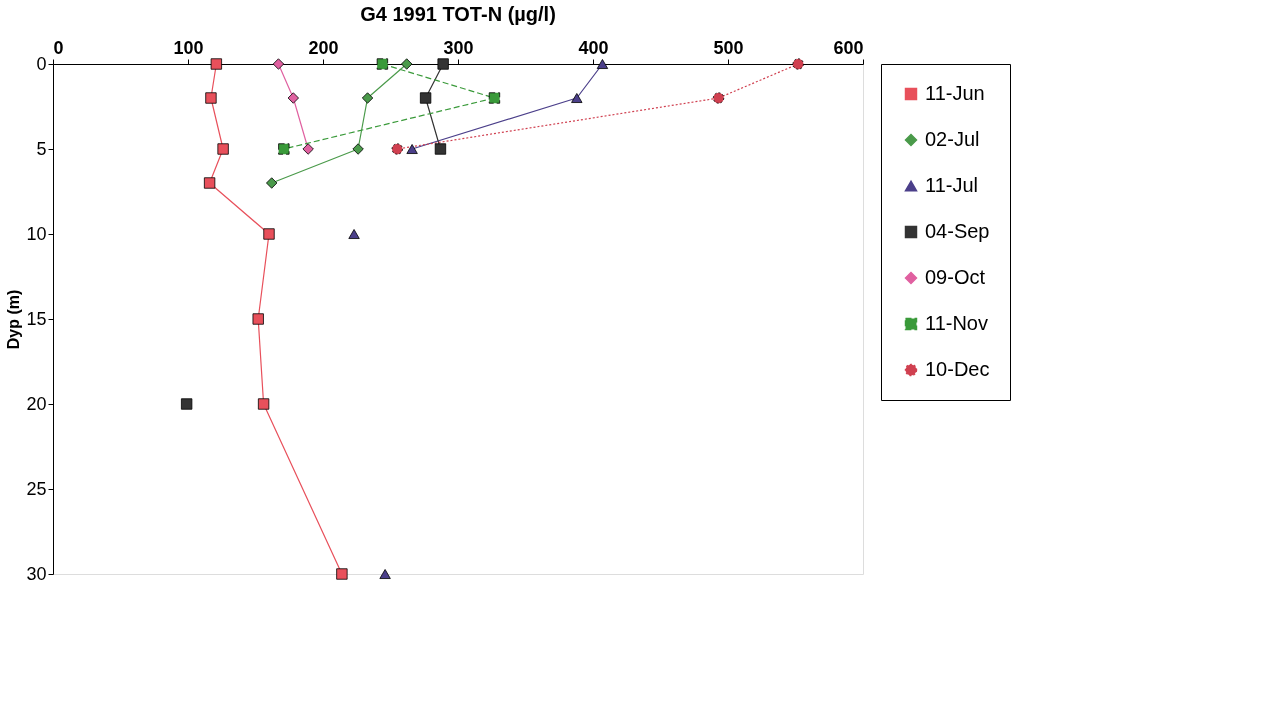 This screenshot has width=1266, height=721. I want to click on legend-label: 04-Sep, so click(957, 231).